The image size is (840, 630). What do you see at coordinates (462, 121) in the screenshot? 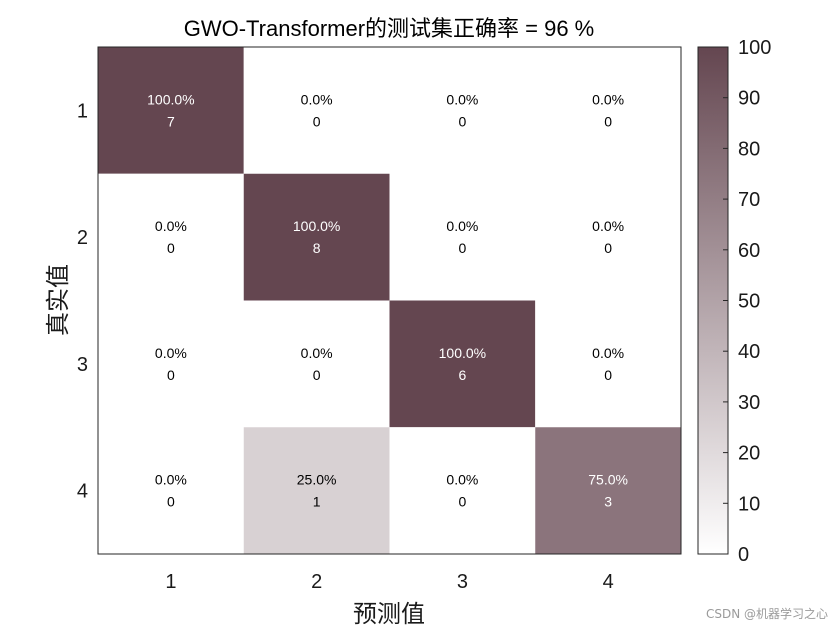
I see `cell-count-label-r1-c3: 0` at bounding box center [462, 121].